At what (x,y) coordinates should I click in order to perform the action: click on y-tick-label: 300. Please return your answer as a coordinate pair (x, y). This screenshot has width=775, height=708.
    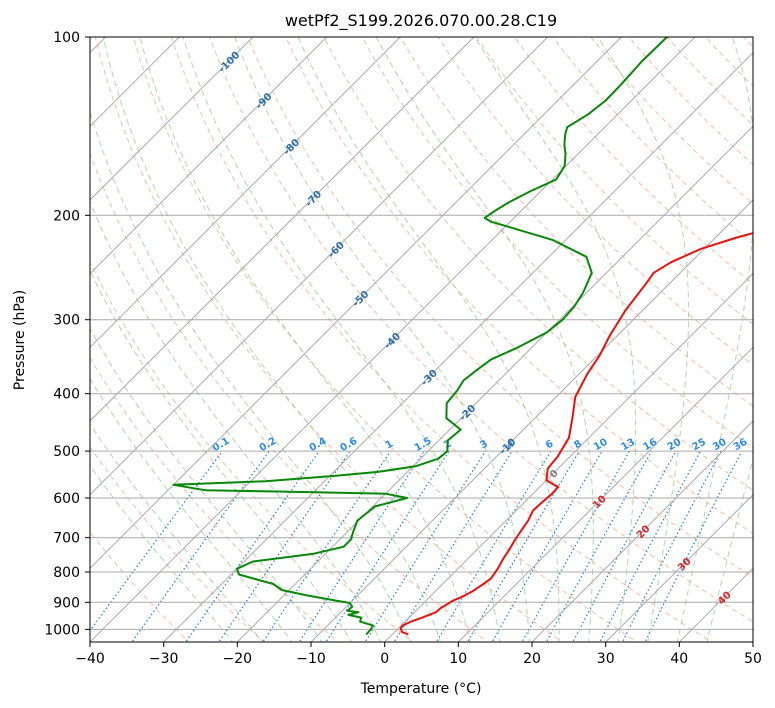
    Looking at the image, I should click on (66, 321).